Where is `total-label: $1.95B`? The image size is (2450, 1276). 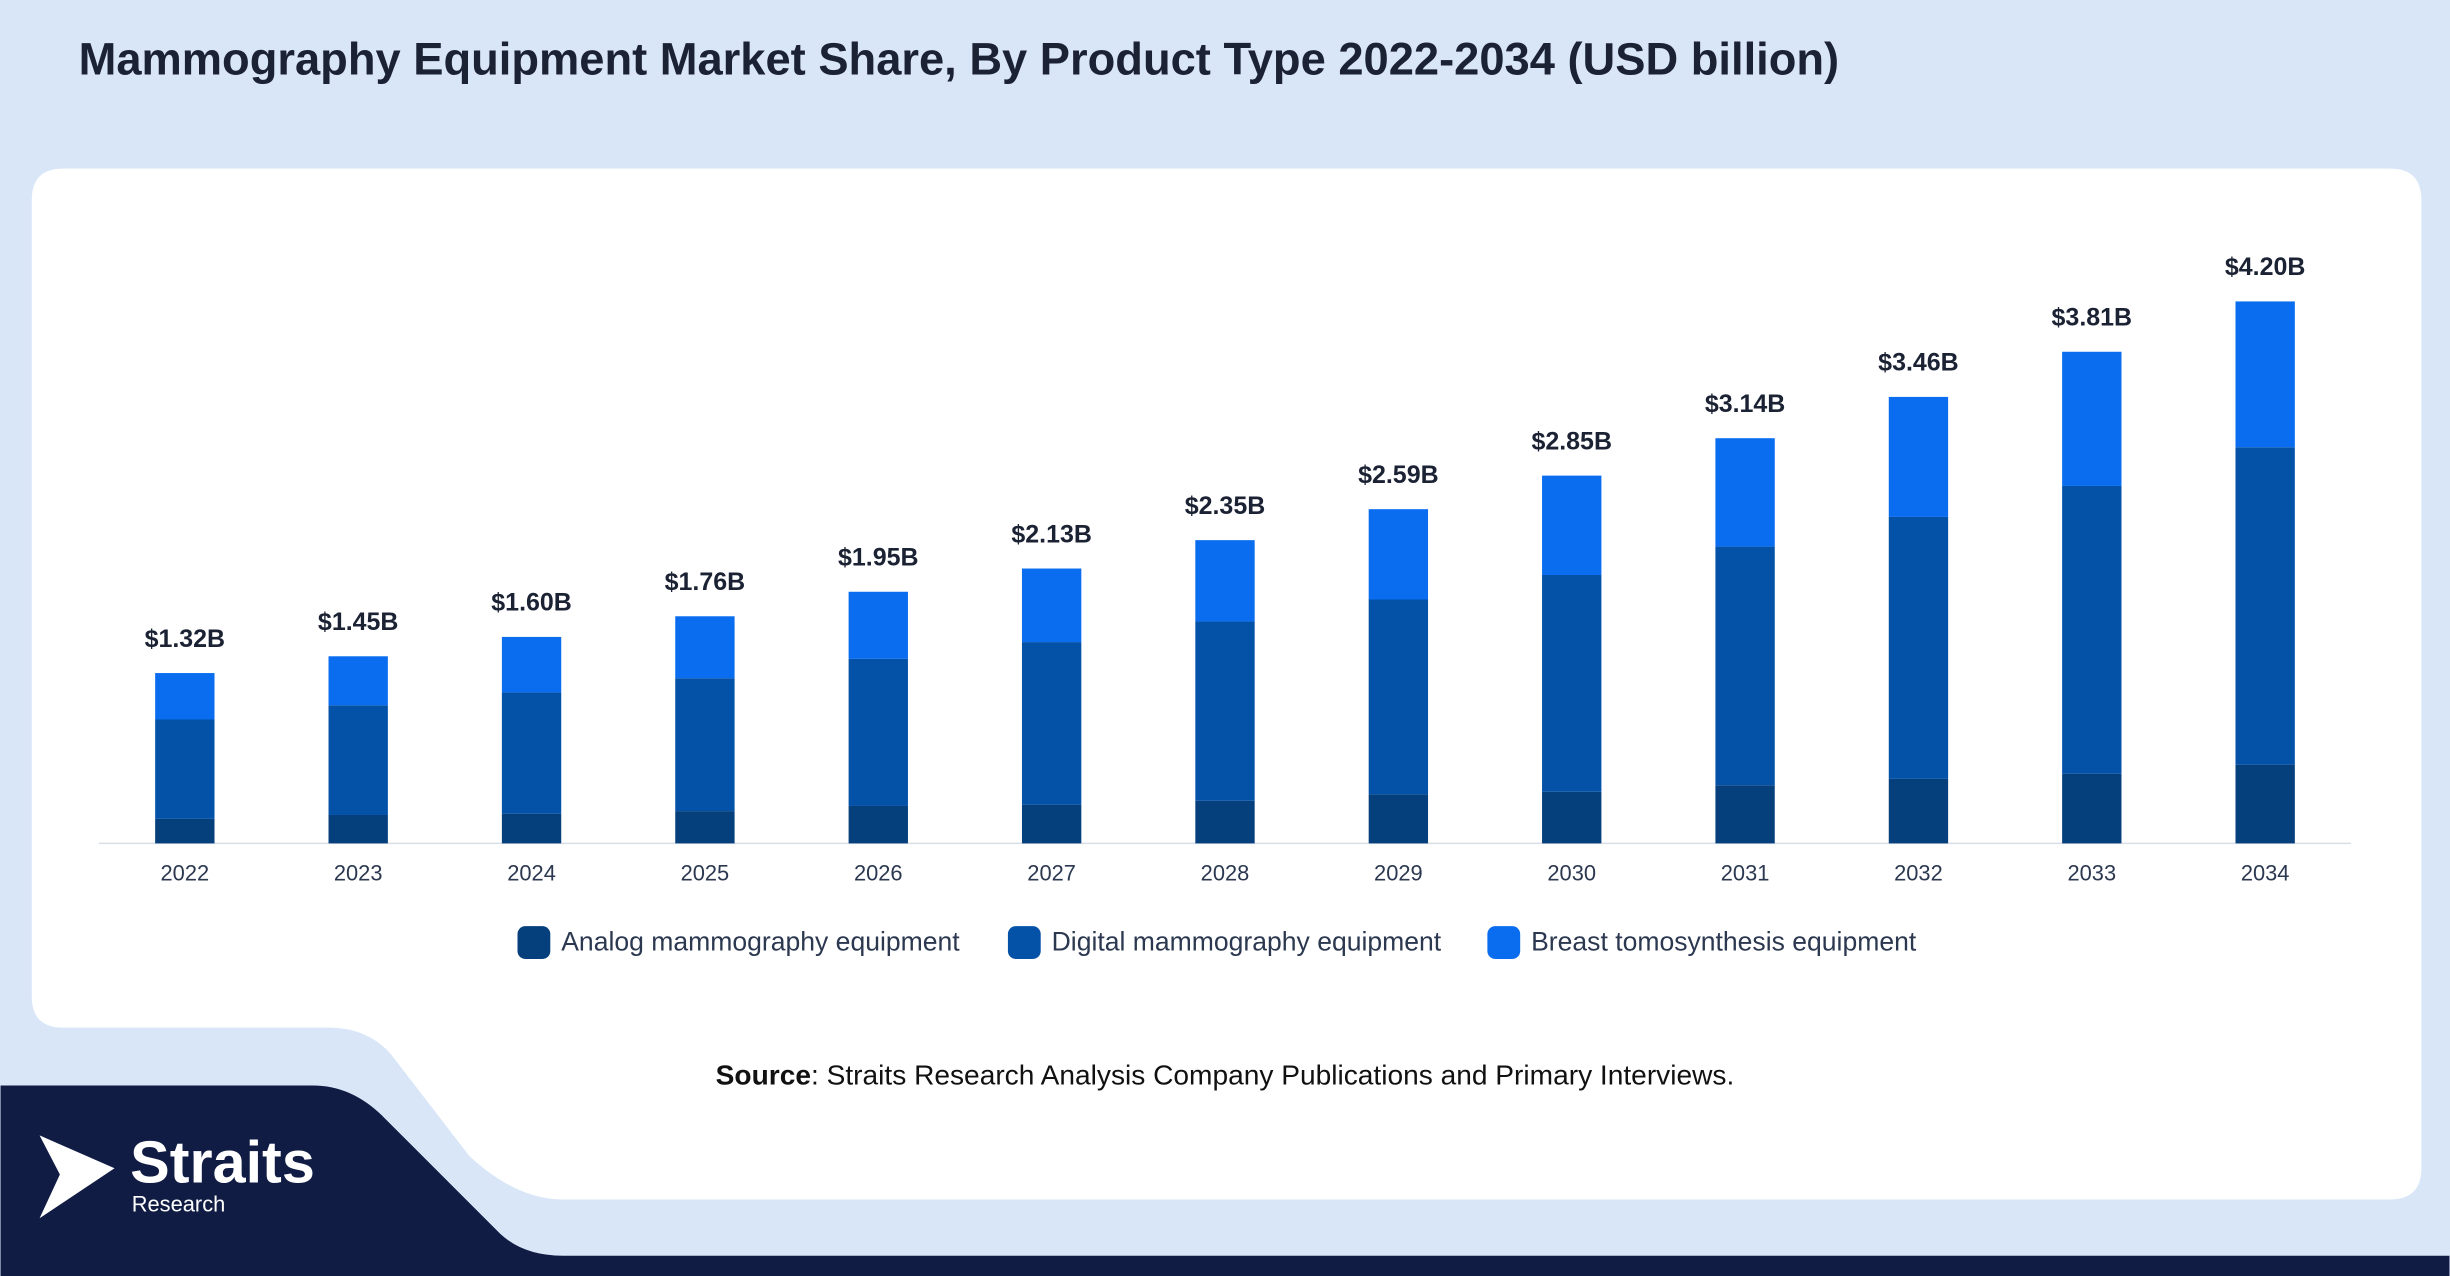
total-label: $1.95B is located at coordinates (878, 558).